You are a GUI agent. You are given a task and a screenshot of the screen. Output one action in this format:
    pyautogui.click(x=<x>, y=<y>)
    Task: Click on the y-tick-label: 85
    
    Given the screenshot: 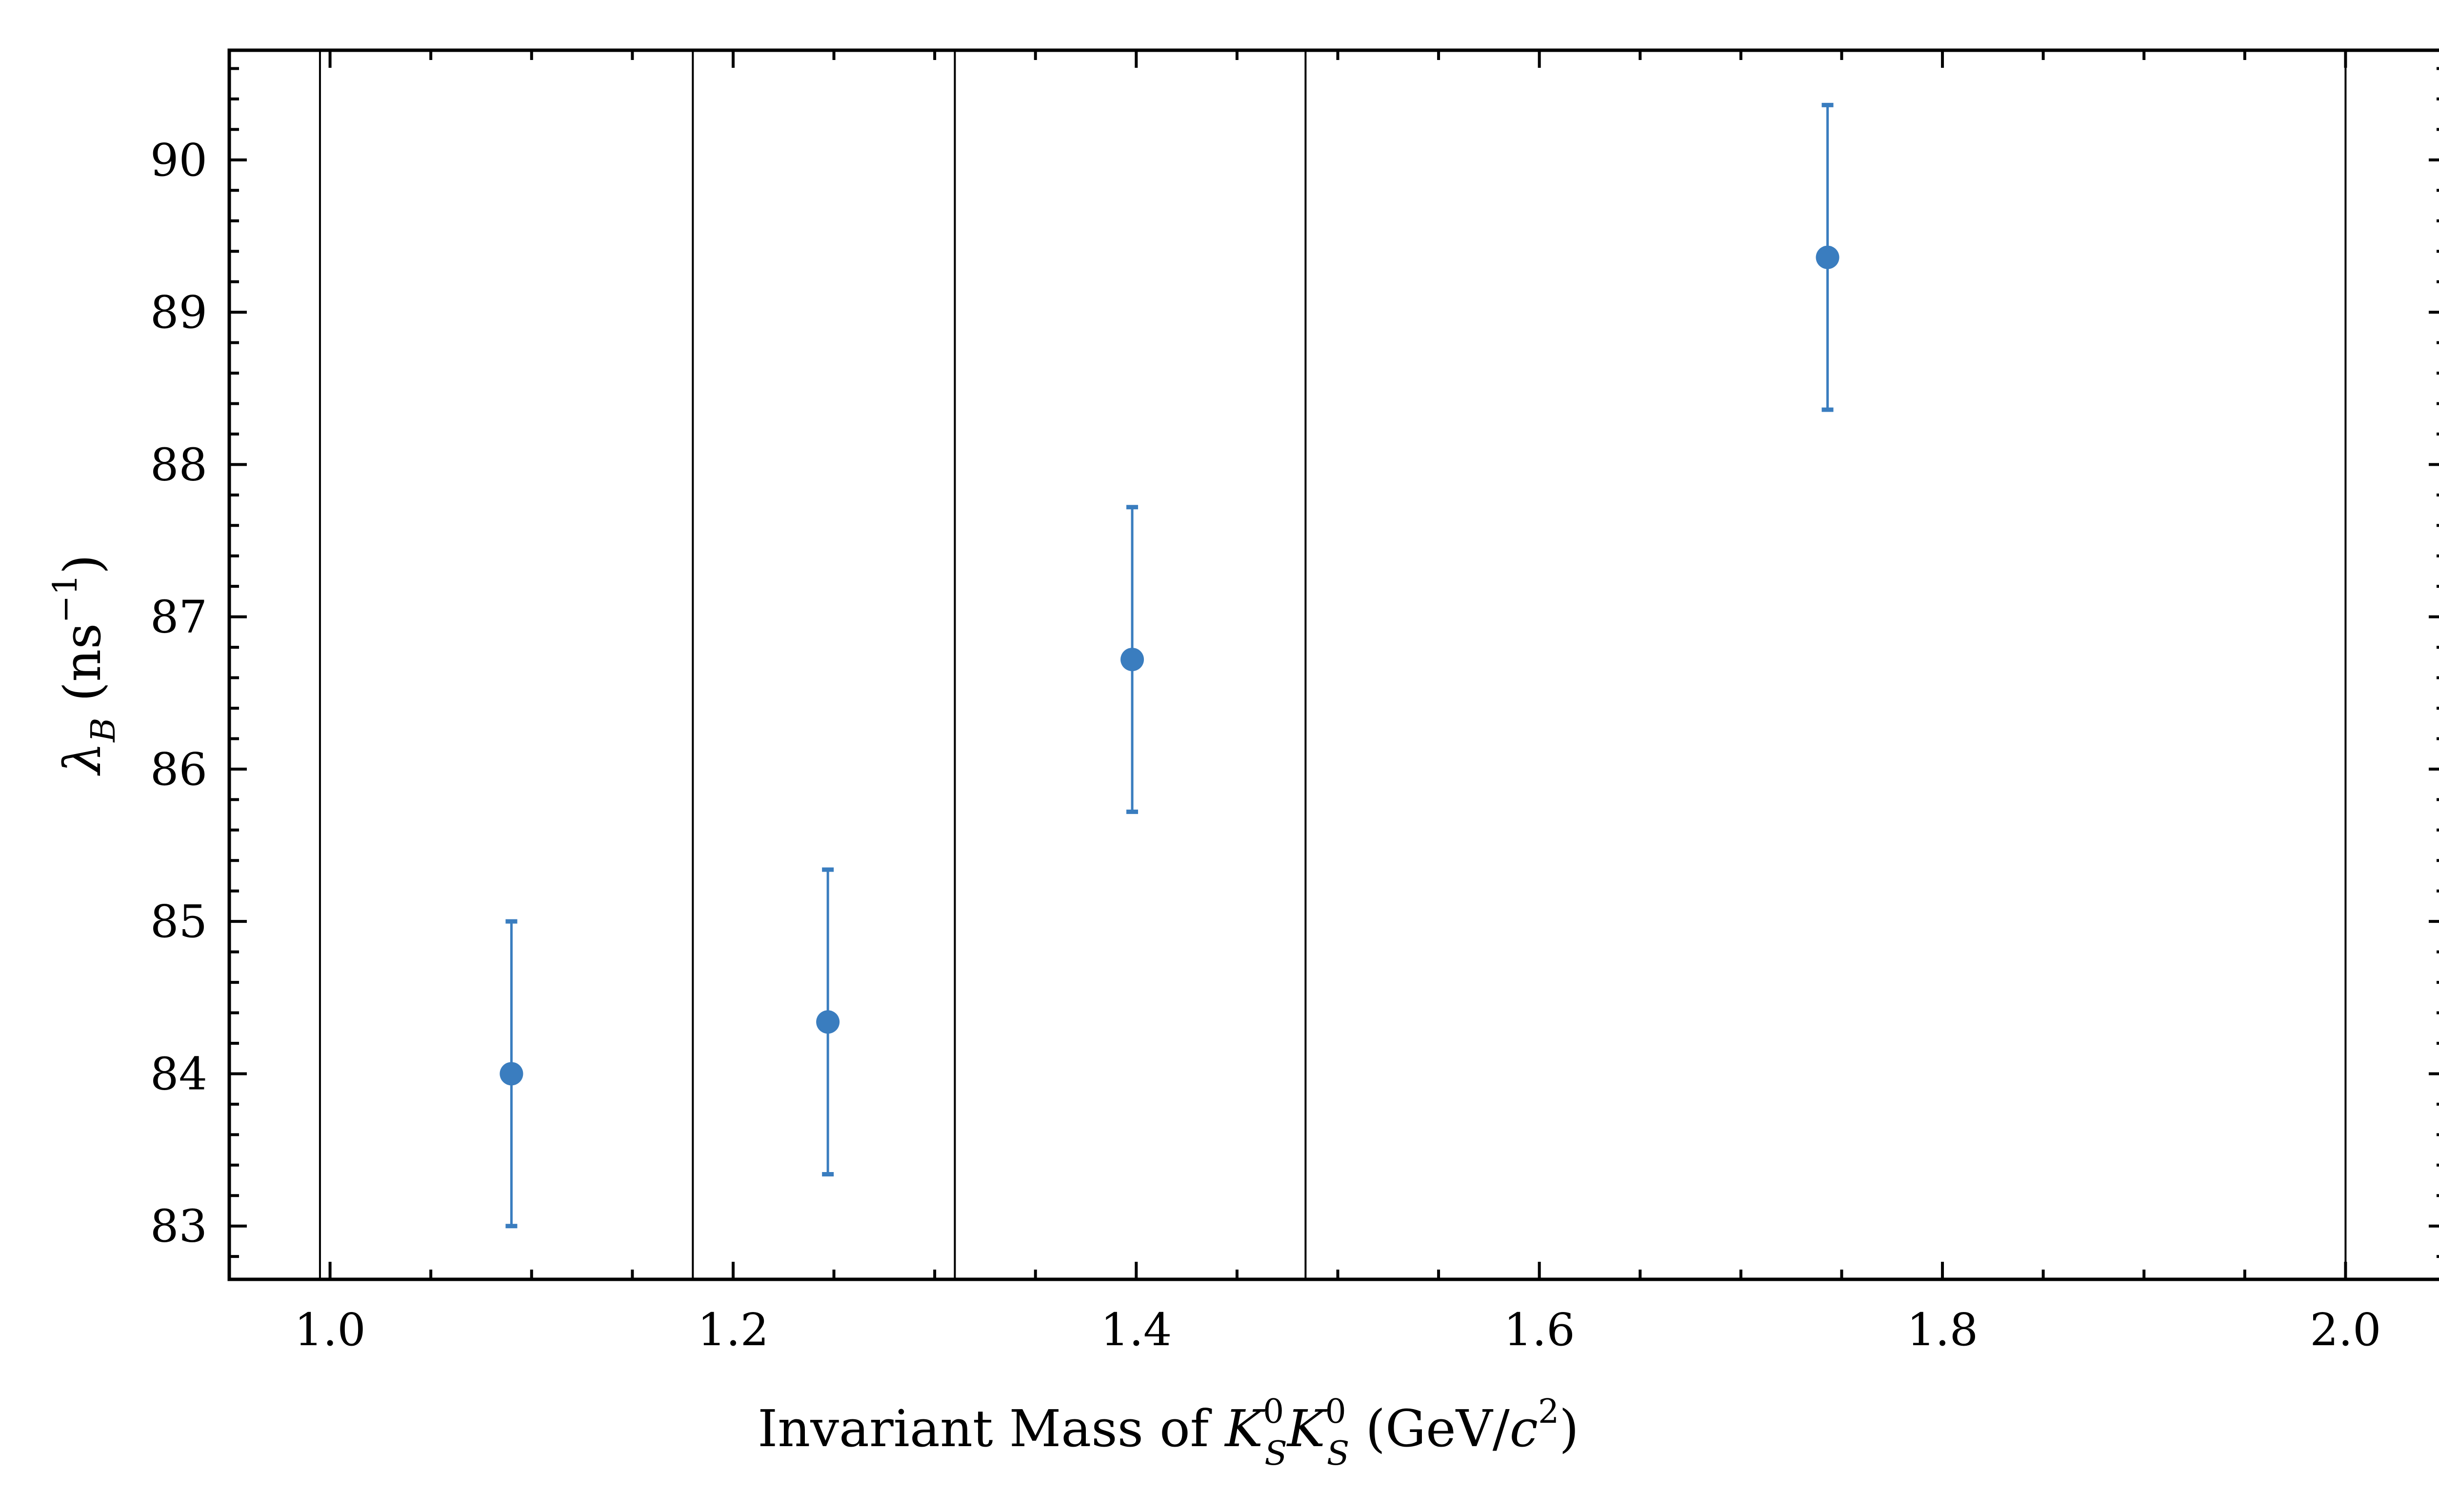 What is the action you would take?
    pyautogui.click(x=179, y=921)
    